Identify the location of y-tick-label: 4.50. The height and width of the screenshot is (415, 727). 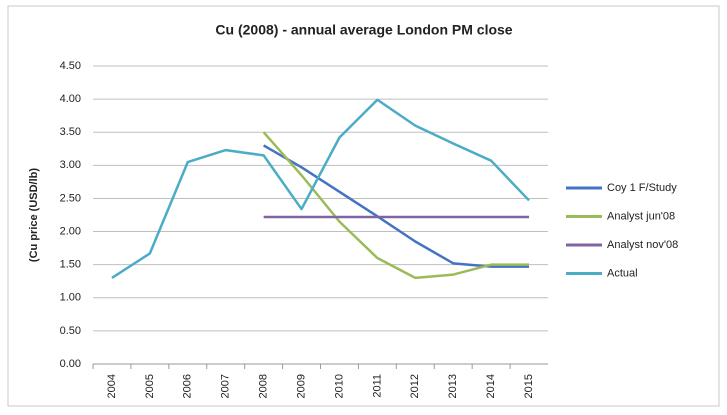
(70, 66).